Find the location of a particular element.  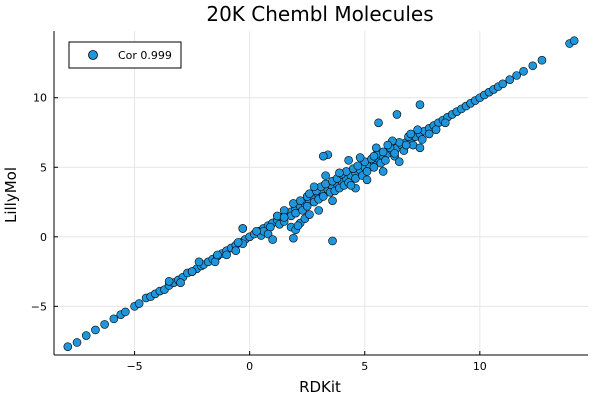

y-tick-label: 10 is located at coordinates (40, 98).